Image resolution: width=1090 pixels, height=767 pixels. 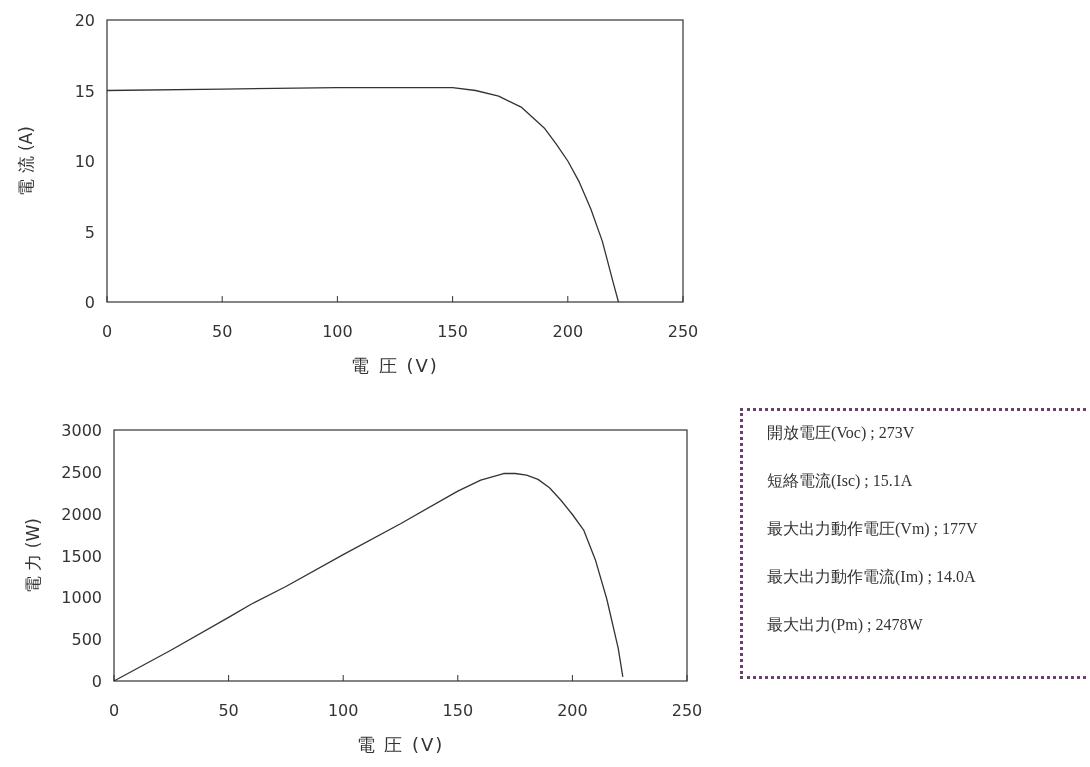 What do you see at coordinates (873, 529) in the screenshot?
I see `text: 最大出力動作電圧(Vm) ; 177V` at bounding box center [873, 529].